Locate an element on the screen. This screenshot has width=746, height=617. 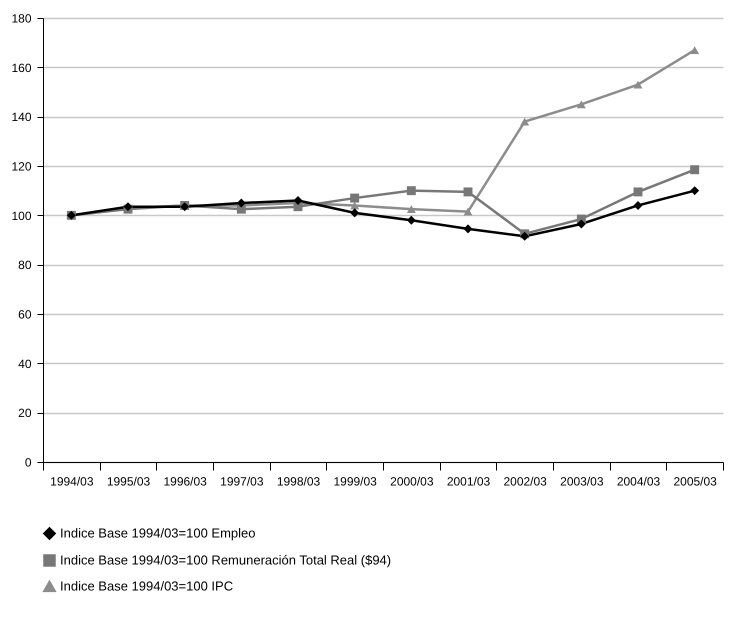
x-tick-label: 1997/03 is located at coordinates (242, 481).